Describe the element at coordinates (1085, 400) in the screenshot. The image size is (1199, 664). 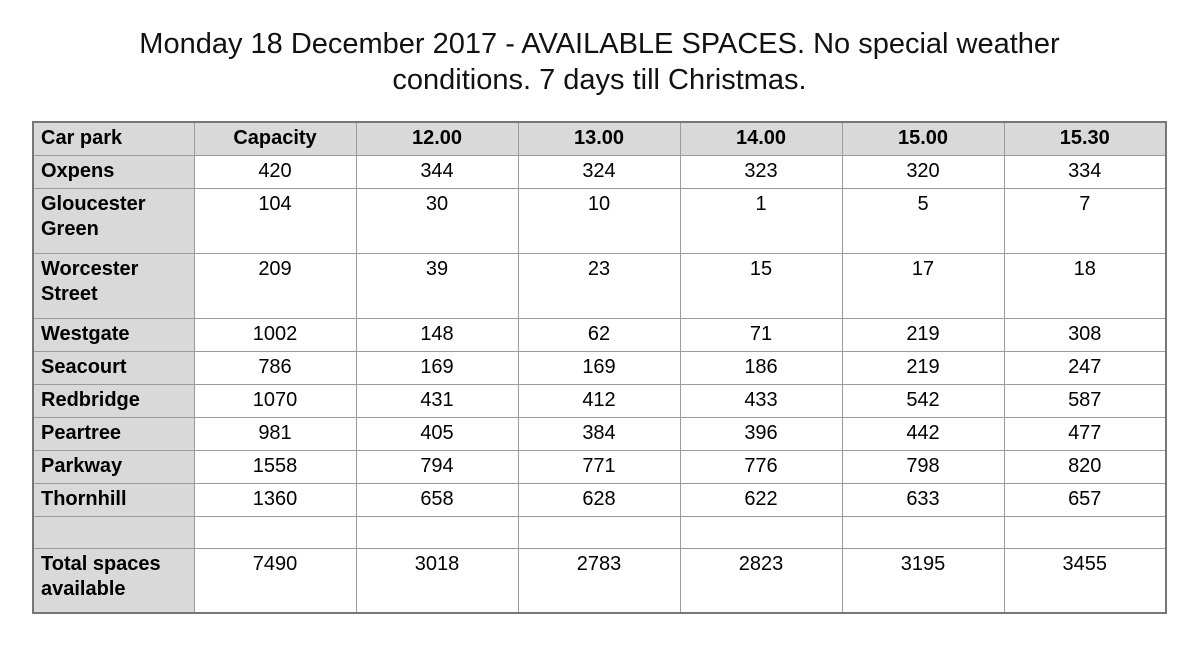
I see `table-cell: 587` at that location.